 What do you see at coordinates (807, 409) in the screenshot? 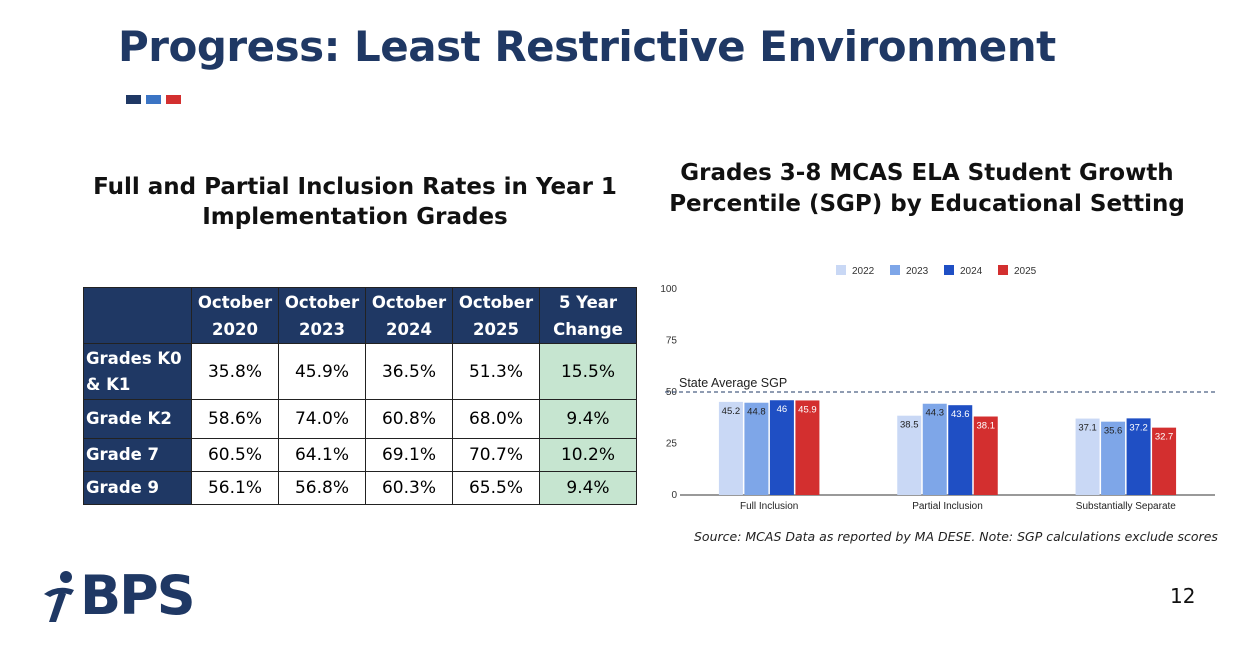
I see `data-label: 45.9` at bounding box center [807, 409].